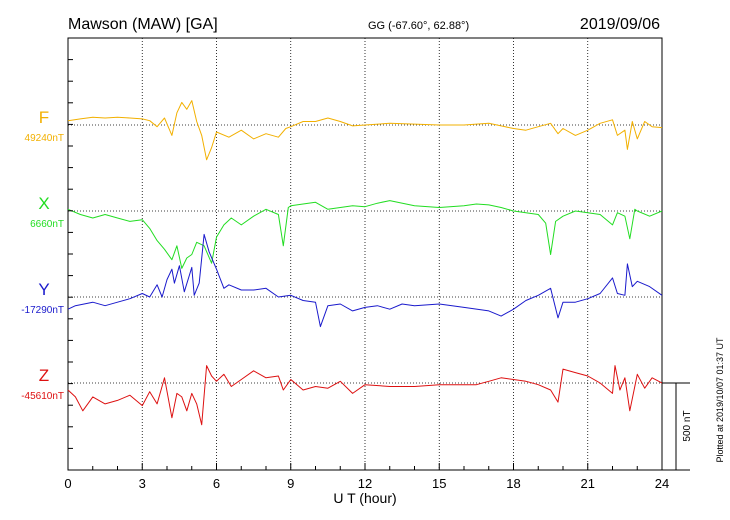 The image size is (730, 520). What do you see at coordinates (620, 24) in the screenshot?
I see `date-label: 2019/09/06` at bounding box center [620, 24].